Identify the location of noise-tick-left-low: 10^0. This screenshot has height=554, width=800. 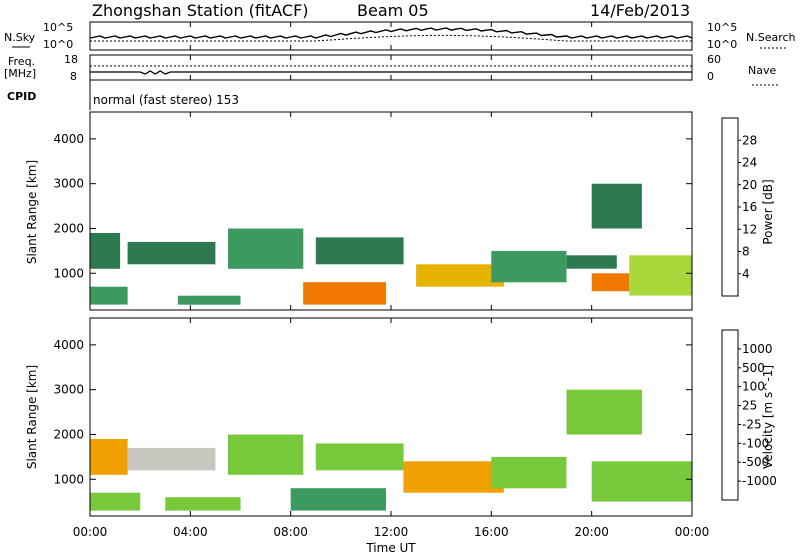
(58, 44).